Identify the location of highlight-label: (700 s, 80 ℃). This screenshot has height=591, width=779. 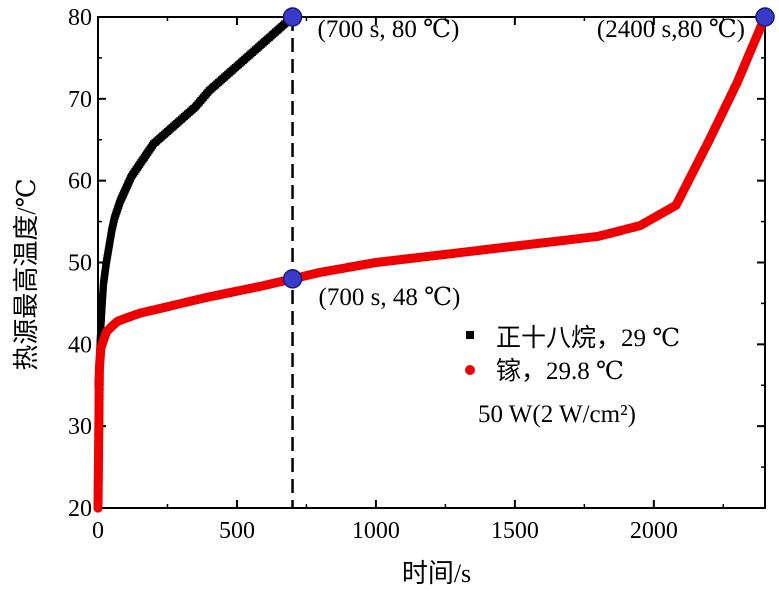
(389, 29).